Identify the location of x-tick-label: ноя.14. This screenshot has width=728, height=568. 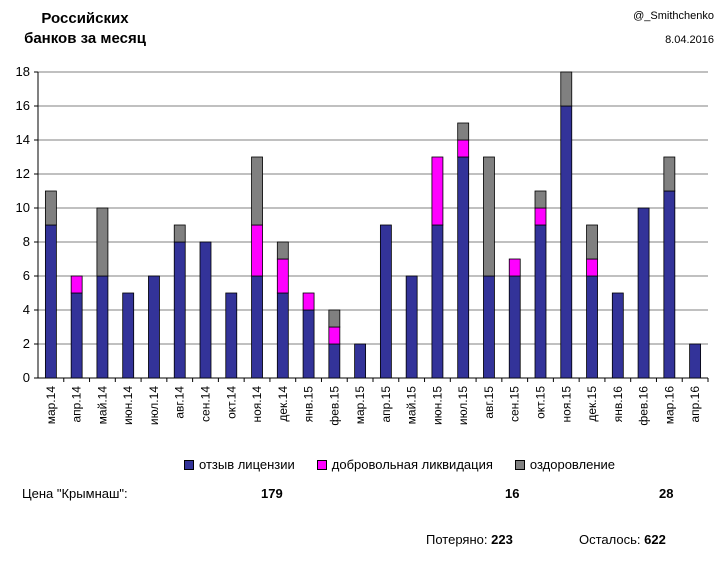
(257, 404).